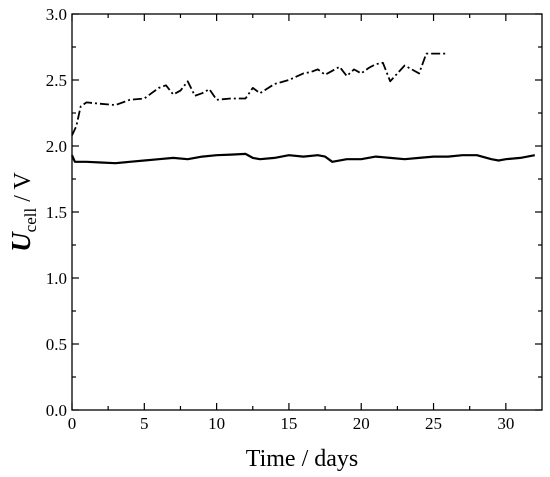 This screenshot has height=477, width=550. Describe the element at coordinates (30, 219) in the screenshot. I see `y-axis-subscript: cell` at that location.